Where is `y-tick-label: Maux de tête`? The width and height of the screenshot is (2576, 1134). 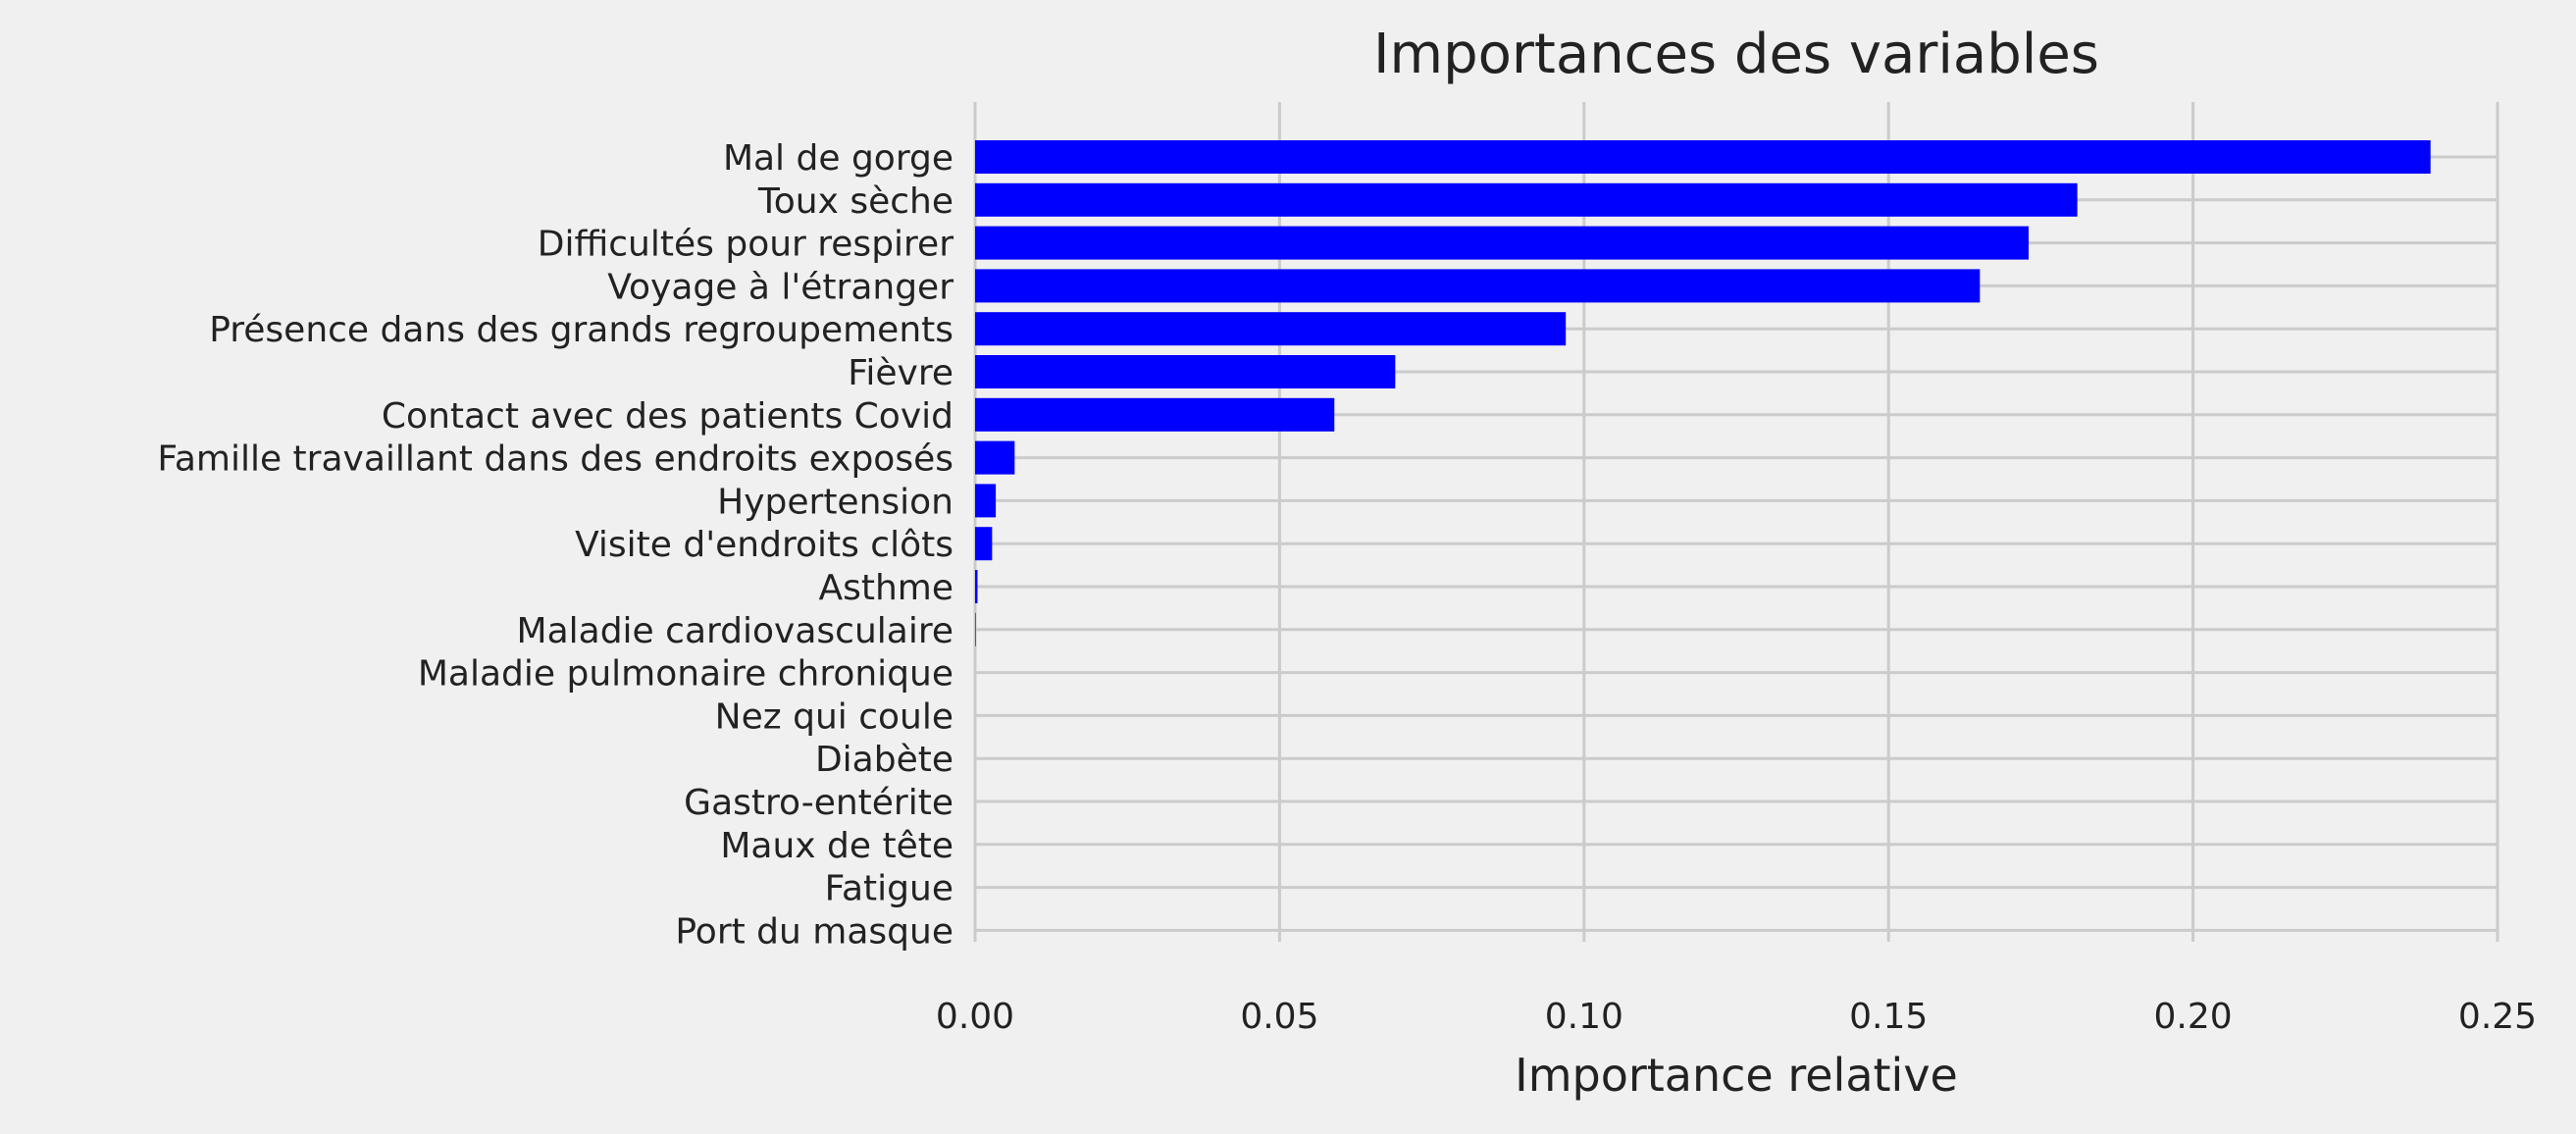
y-tick-label: Maux de tête is located at coordinates (836, 846).